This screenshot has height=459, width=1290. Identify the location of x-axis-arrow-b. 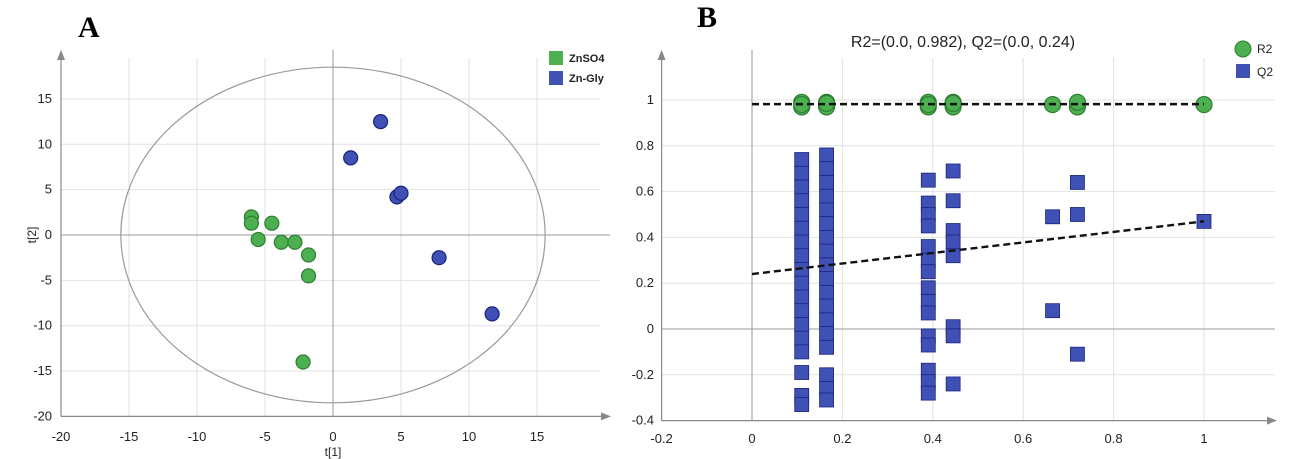
(1272, 420).